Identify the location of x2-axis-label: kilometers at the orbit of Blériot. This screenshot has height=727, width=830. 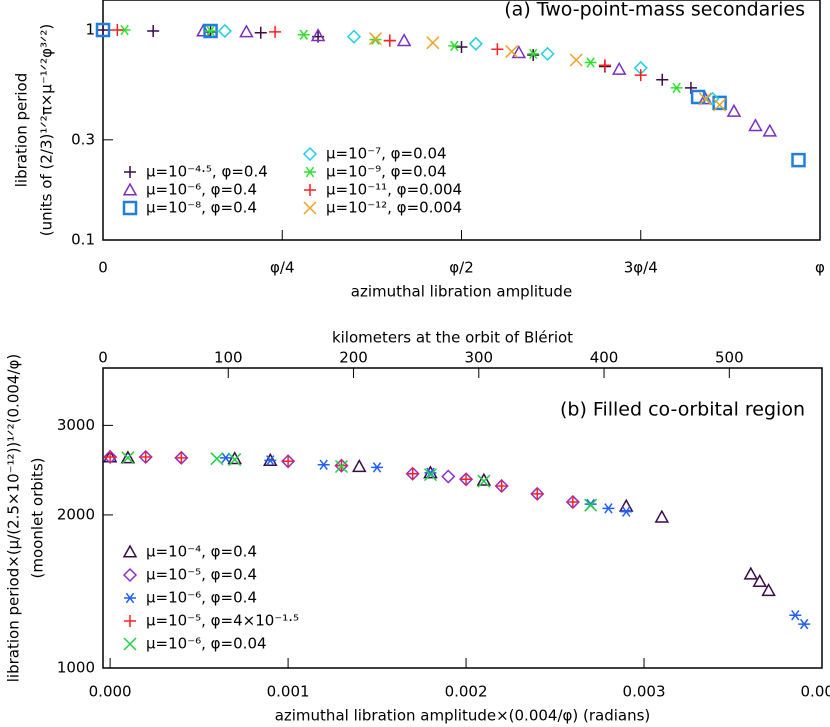
(452, 338).